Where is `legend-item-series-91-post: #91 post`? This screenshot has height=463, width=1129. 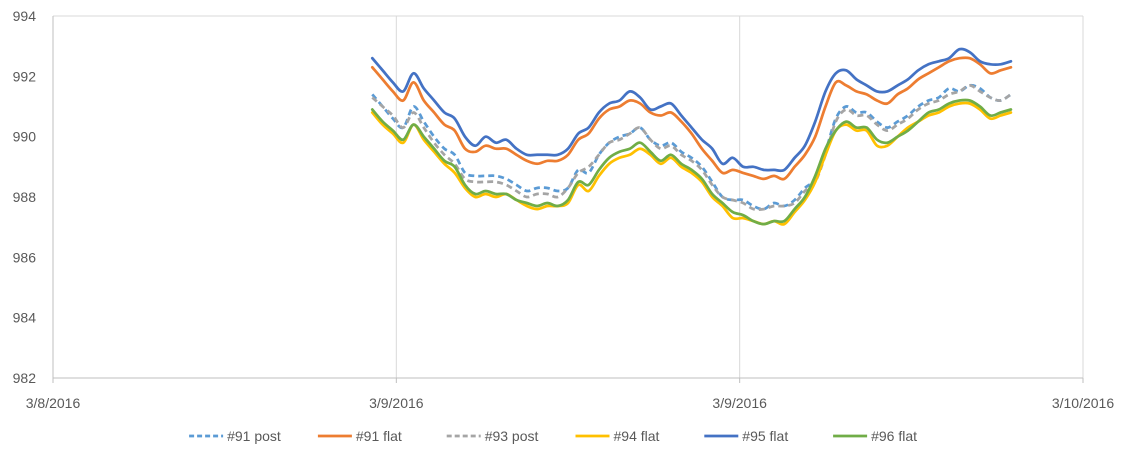 legend-item-series-91-post: #91 post is located at coordinates (235, 436).